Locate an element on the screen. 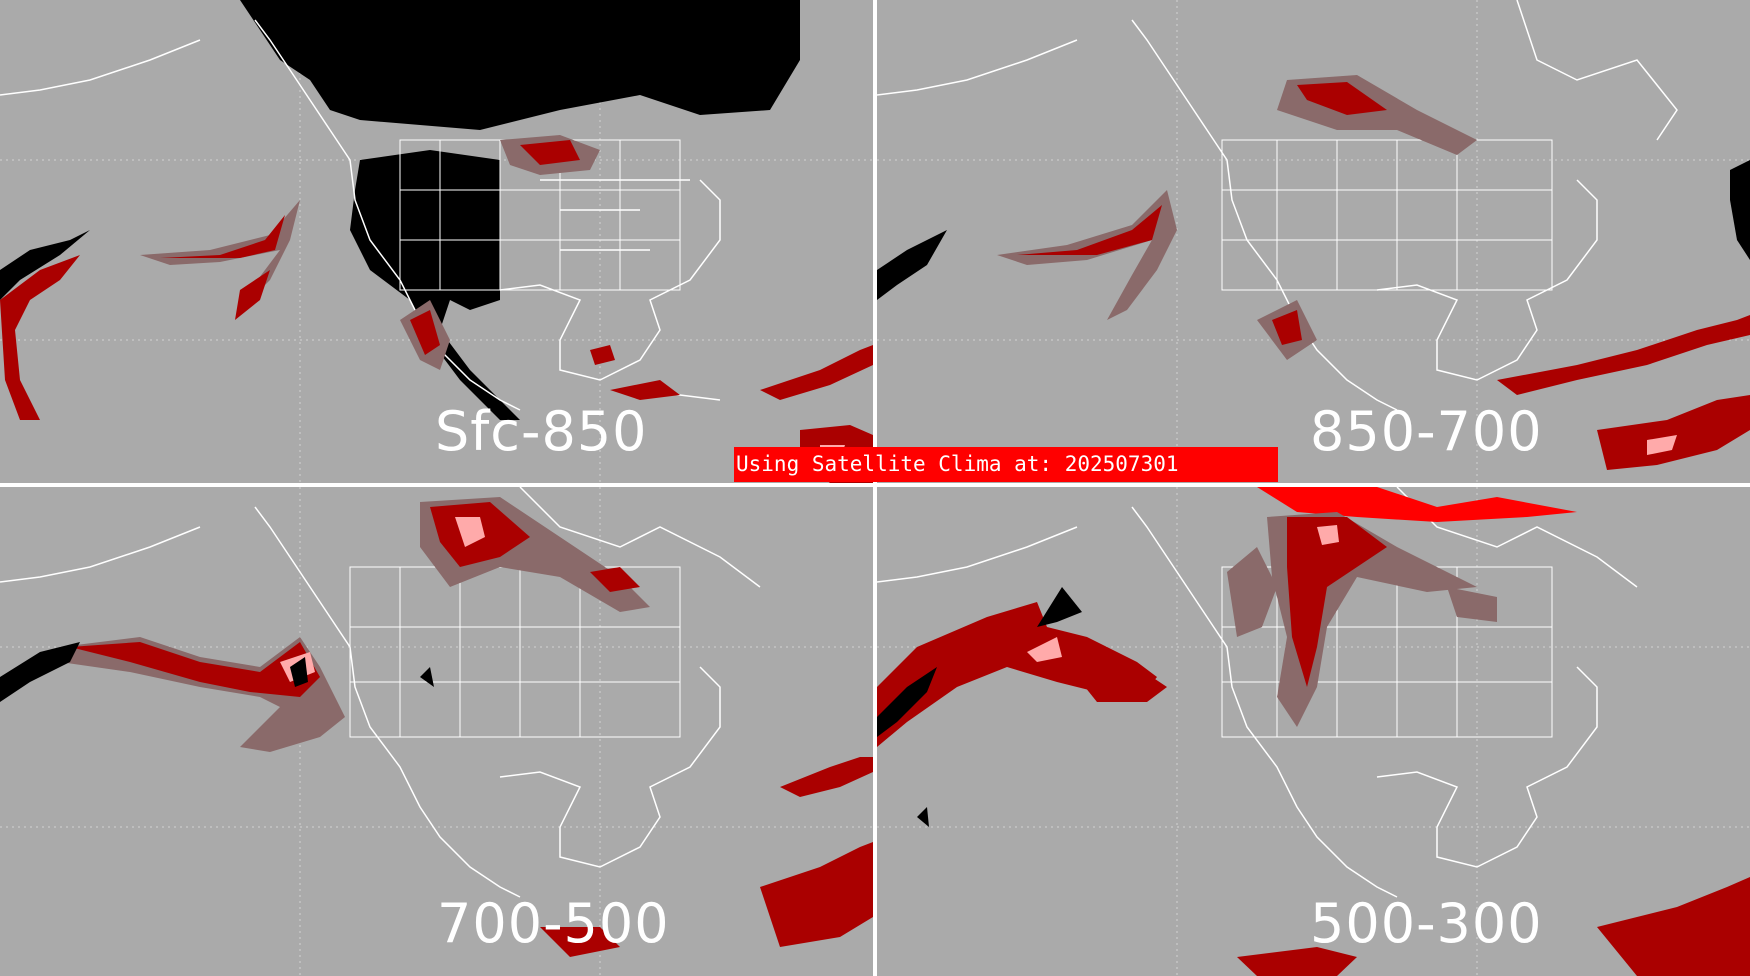  layer-label: 850-700 is located at coordinates (1426, 431).